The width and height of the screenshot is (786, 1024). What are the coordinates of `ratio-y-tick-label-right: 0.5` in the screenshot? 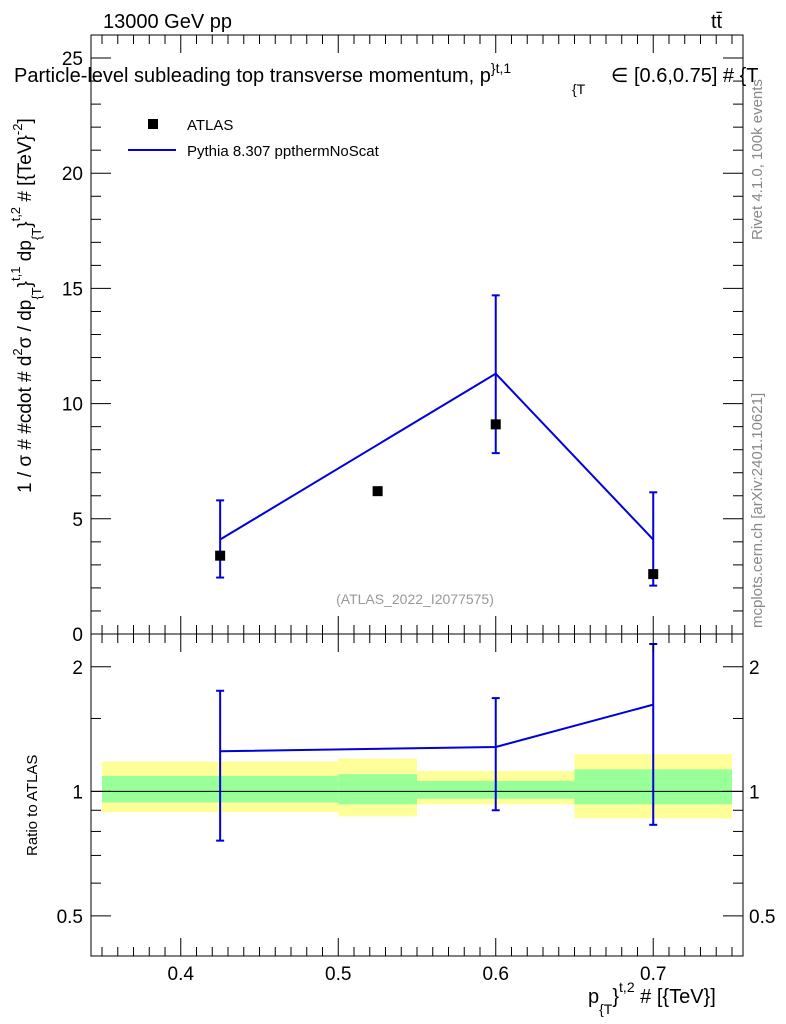 It's located at (762, 917).